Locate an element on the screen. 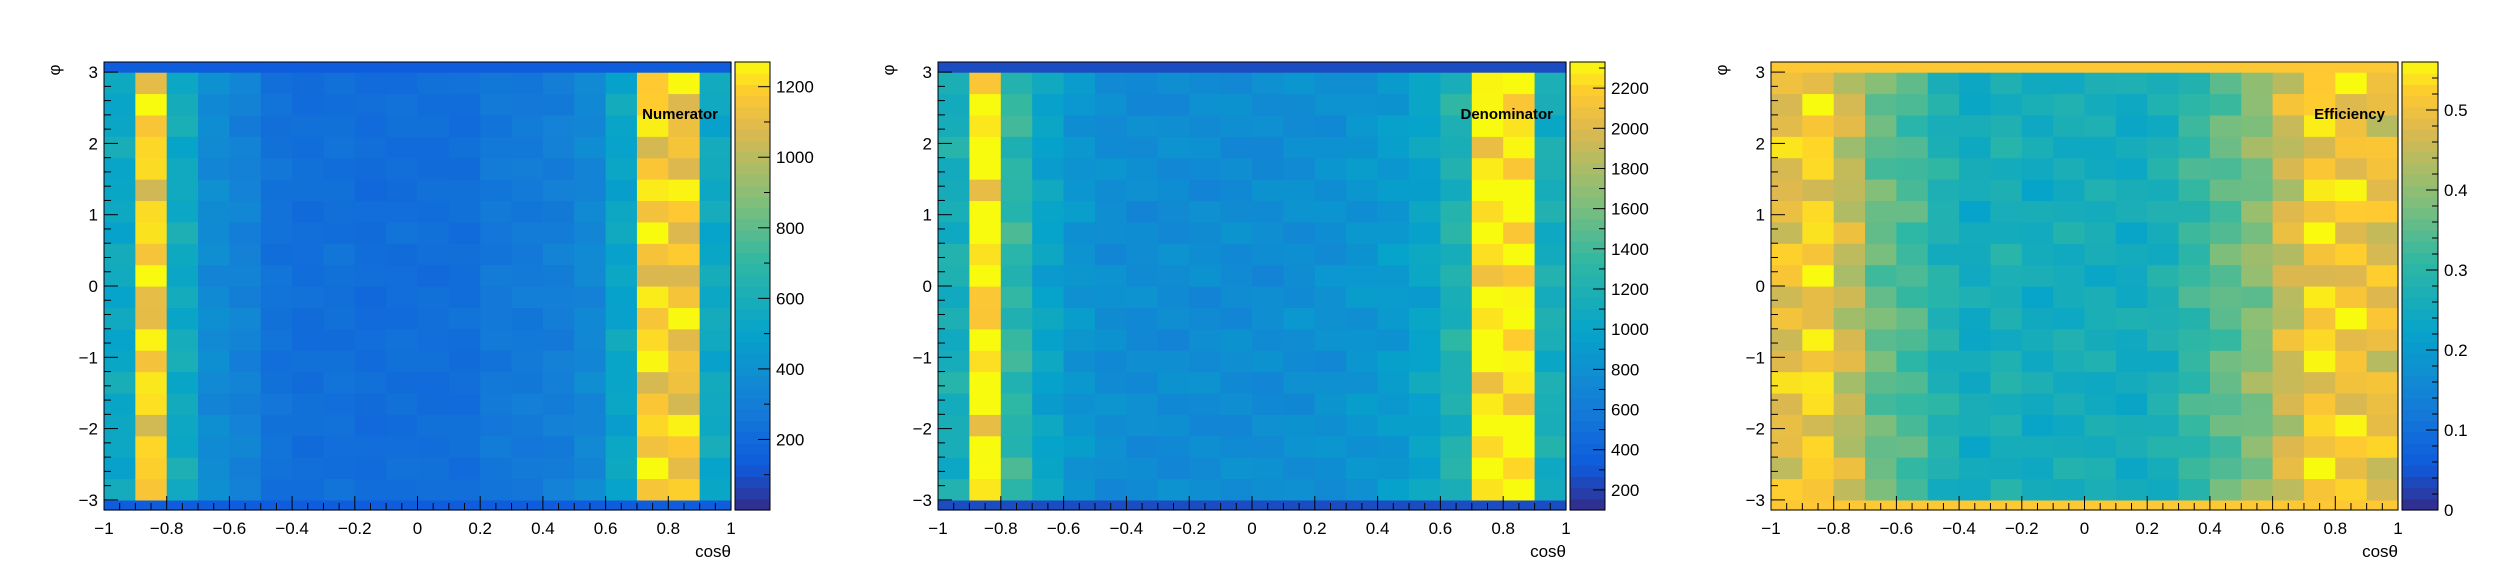 The image size is (2496, 572). y-tick-label: 0 is located at coordinates (93, 286).